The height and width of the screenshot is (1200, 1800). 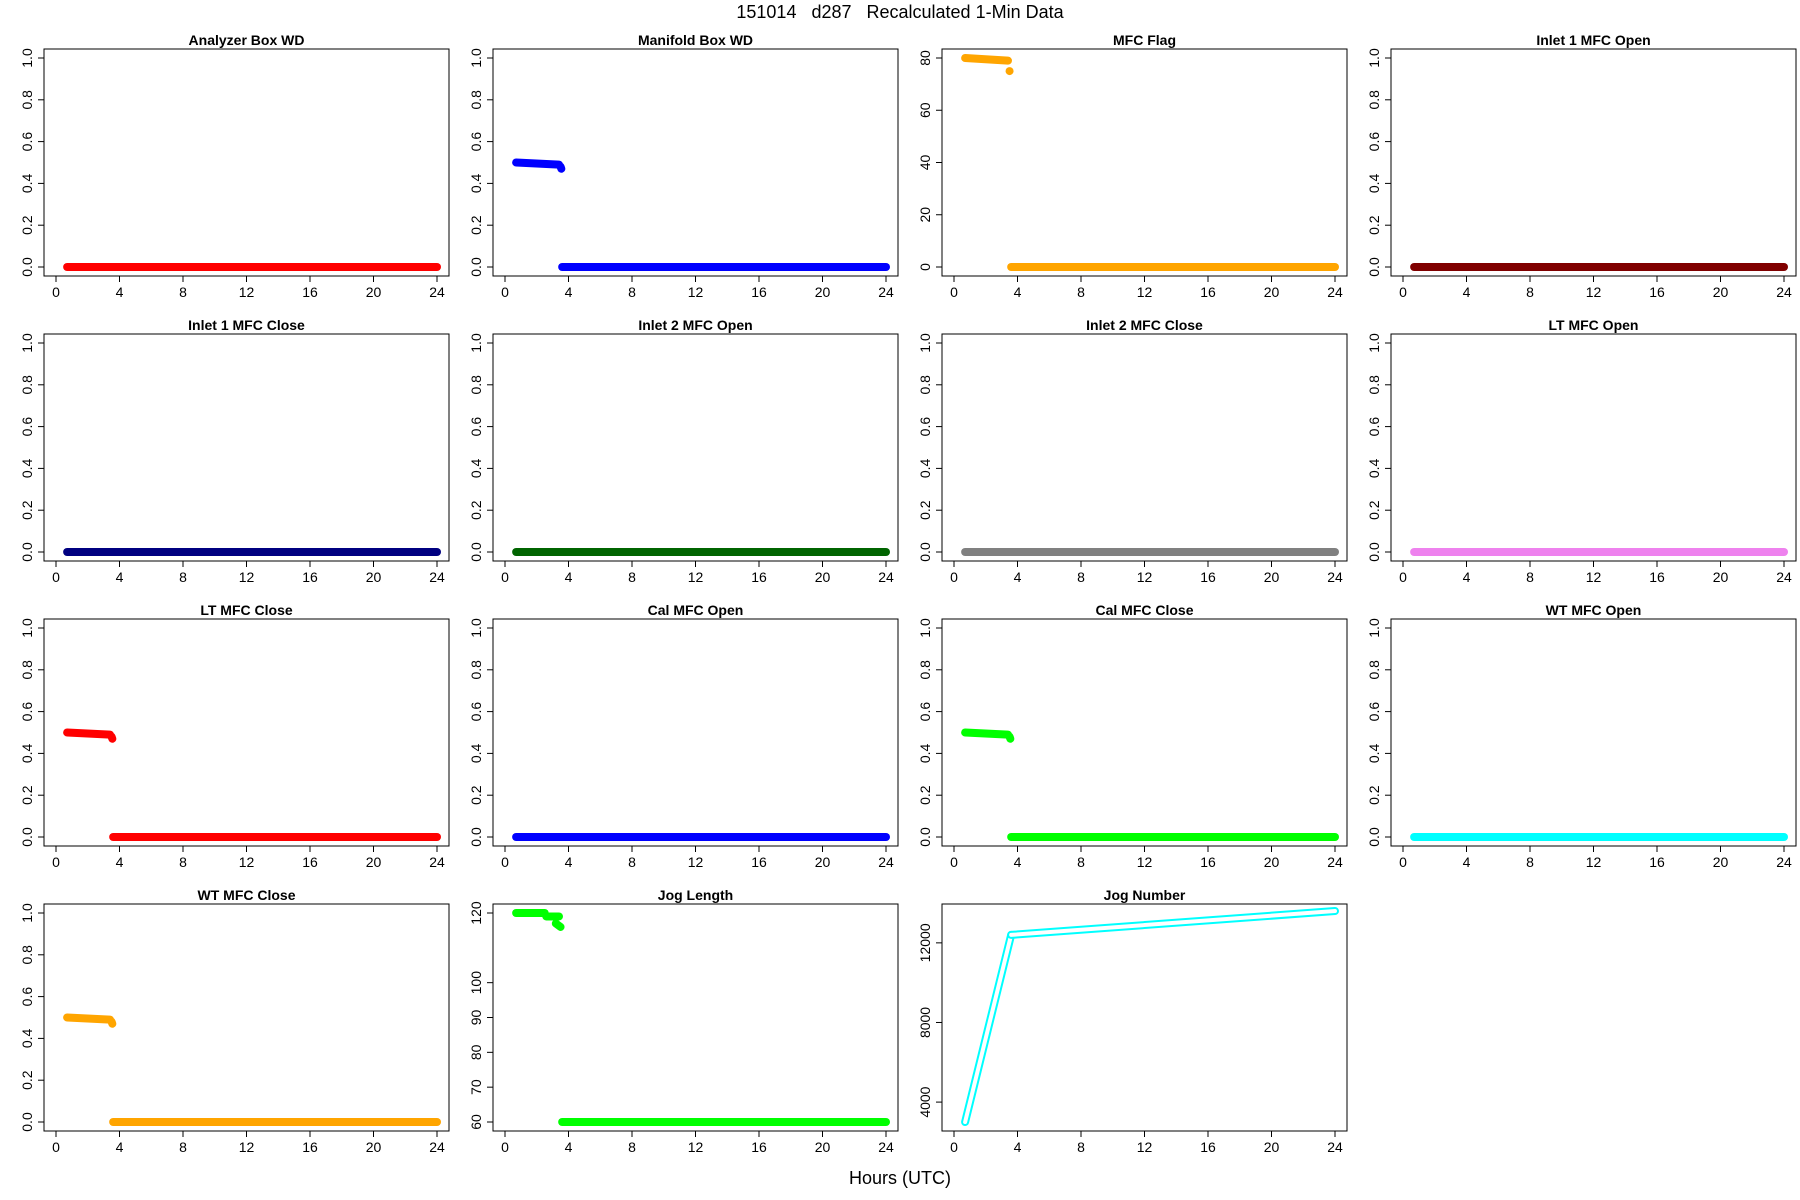 I want to click on figure-title: 151014 d287 Recalculated 1-Min Data, so click(x=900, y=12).